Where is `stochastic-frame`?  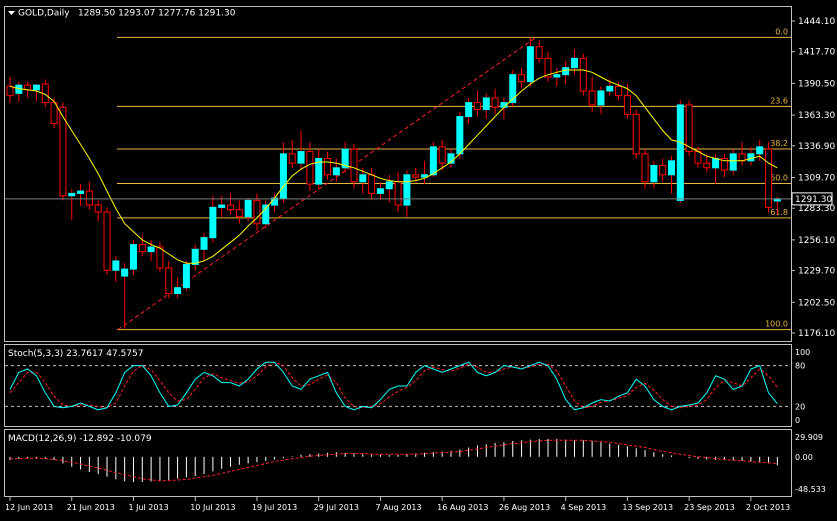 stochastic-frame is located at coordinates (398, 385).